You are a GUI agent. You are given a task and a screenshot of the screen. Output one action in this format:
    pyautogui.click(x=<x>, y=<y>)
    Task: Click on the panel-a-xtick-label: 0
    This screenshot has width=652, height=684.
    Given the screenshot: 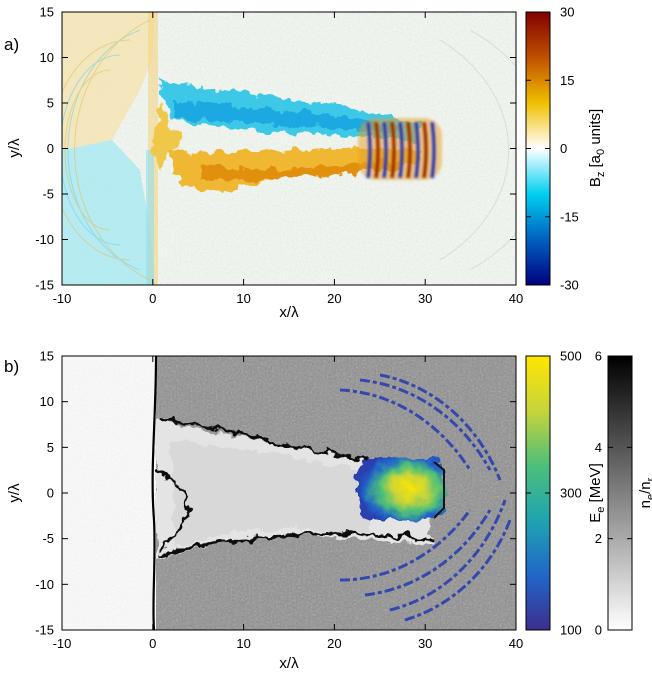 What is the action you would take?
    pyautogui.click(x=152, y=298)
    